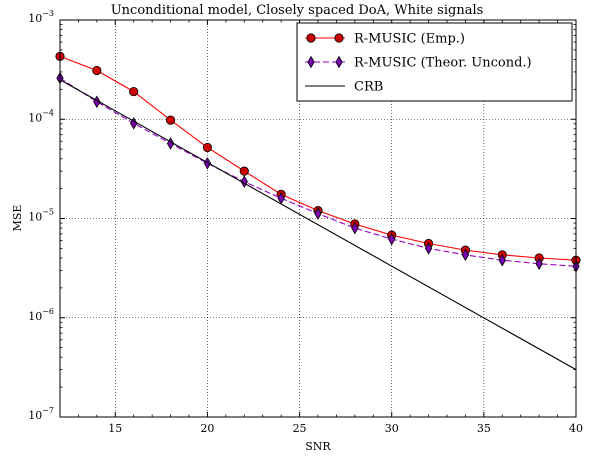  Describe the element at coordinates (484, 428) in the screenshot. I see `x-tick-label: 35` at that location.